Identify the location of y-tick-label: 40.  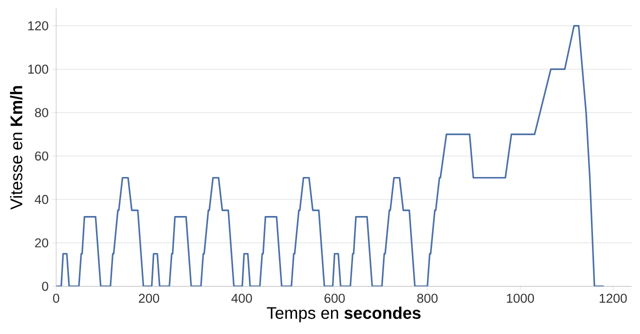
(41, 199).